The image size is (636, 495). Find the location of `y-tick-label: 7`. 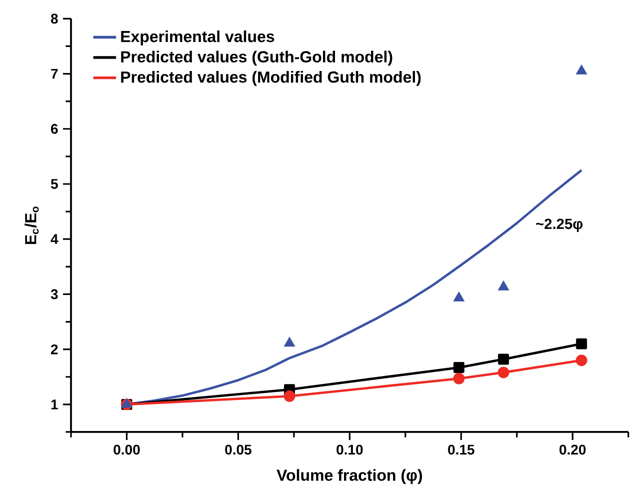

y-tick-label: 7 is located at coordinates (54, 73).